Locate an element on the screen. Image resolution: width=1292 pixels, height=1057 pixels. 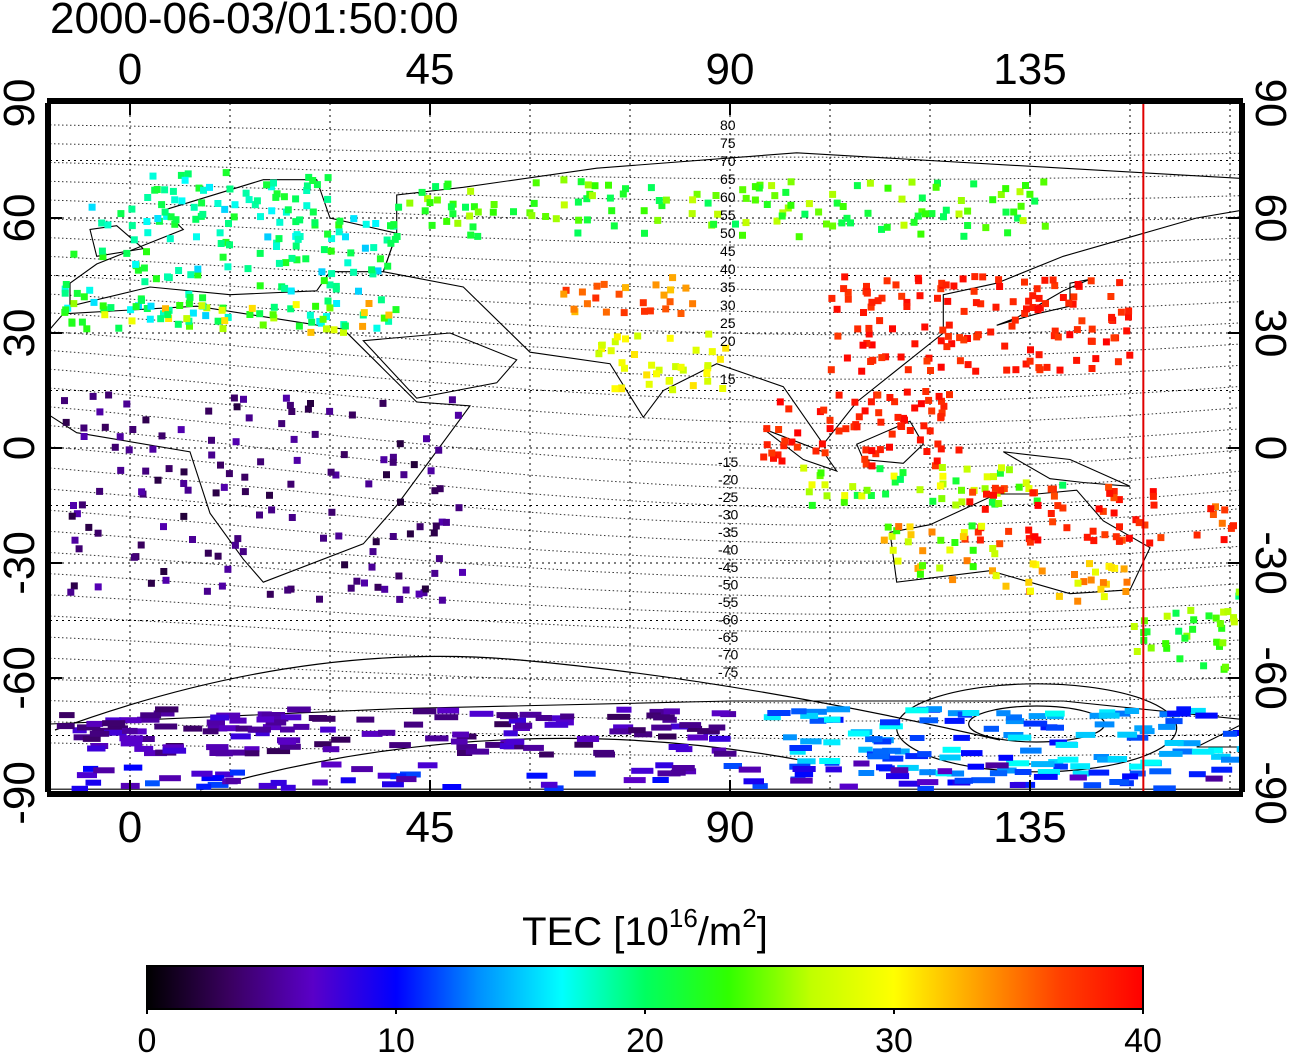
y-tick-label-right: -30 is located at coordinates (1269, 563).